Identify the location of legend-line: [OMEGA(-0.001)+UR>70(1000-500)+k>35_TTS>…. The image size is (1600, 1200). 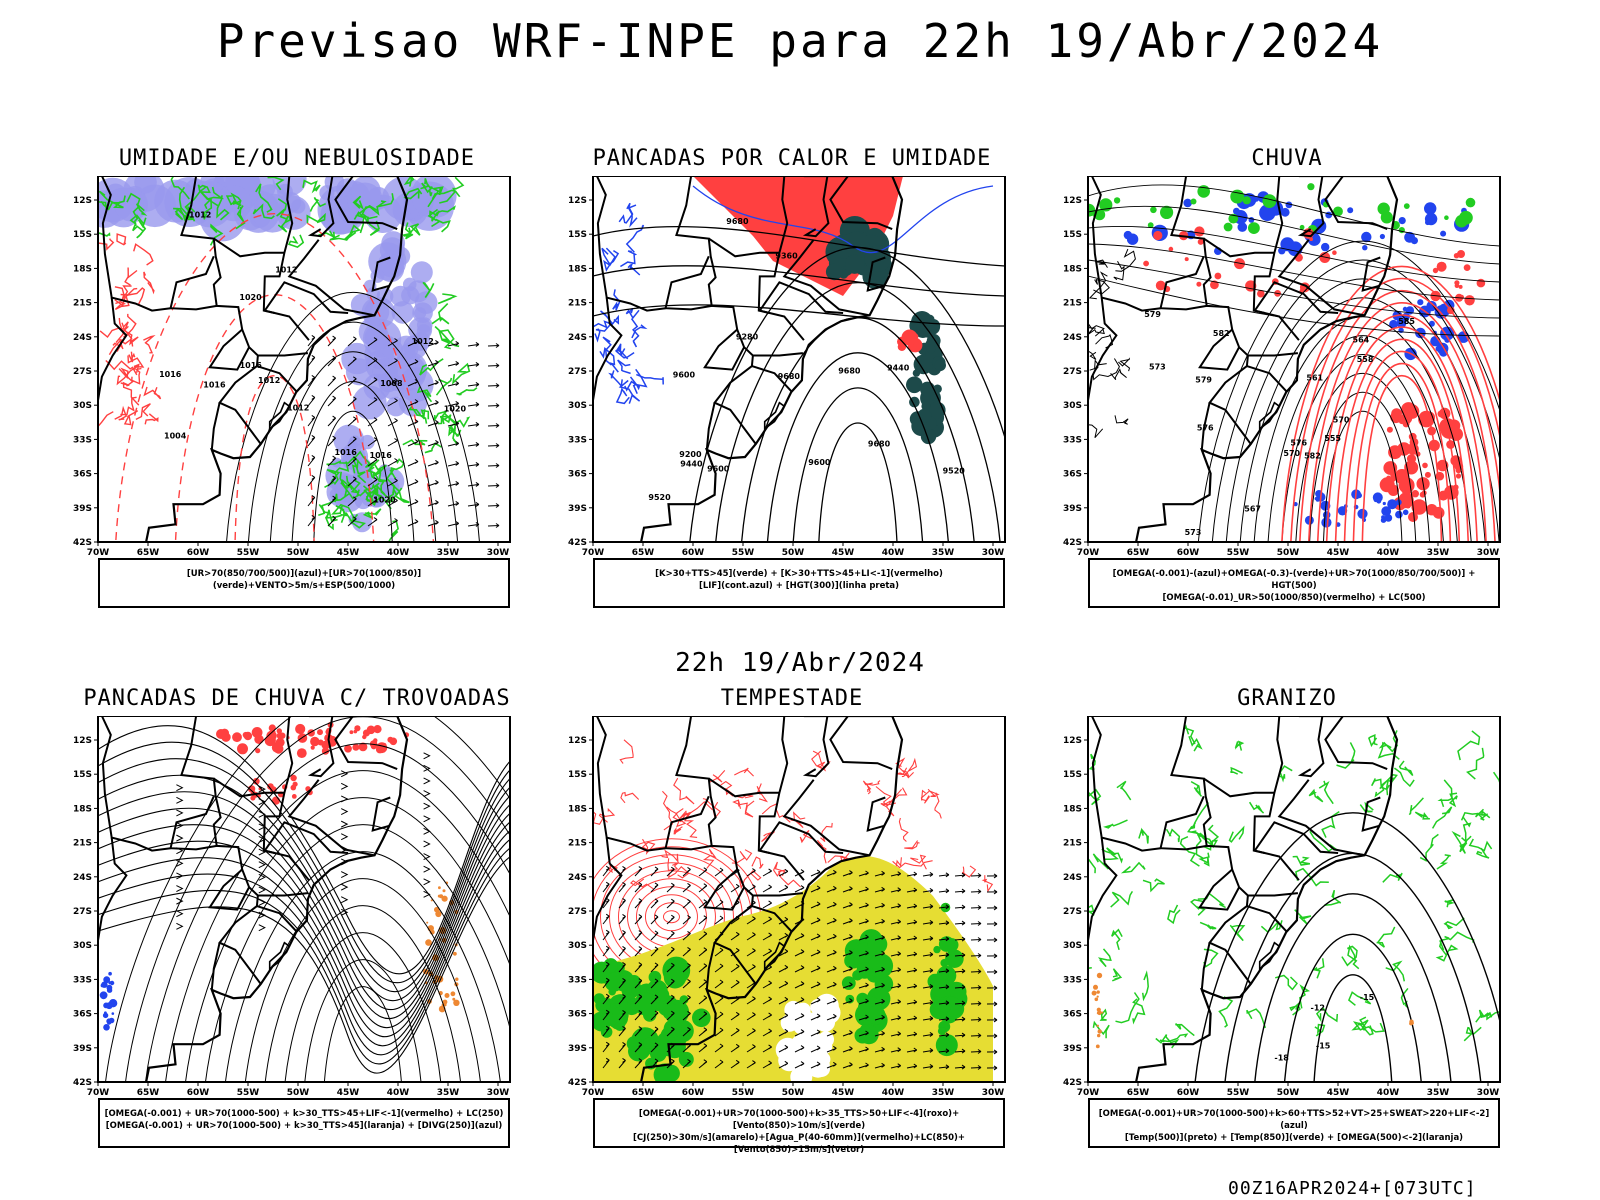
(799, 1120).